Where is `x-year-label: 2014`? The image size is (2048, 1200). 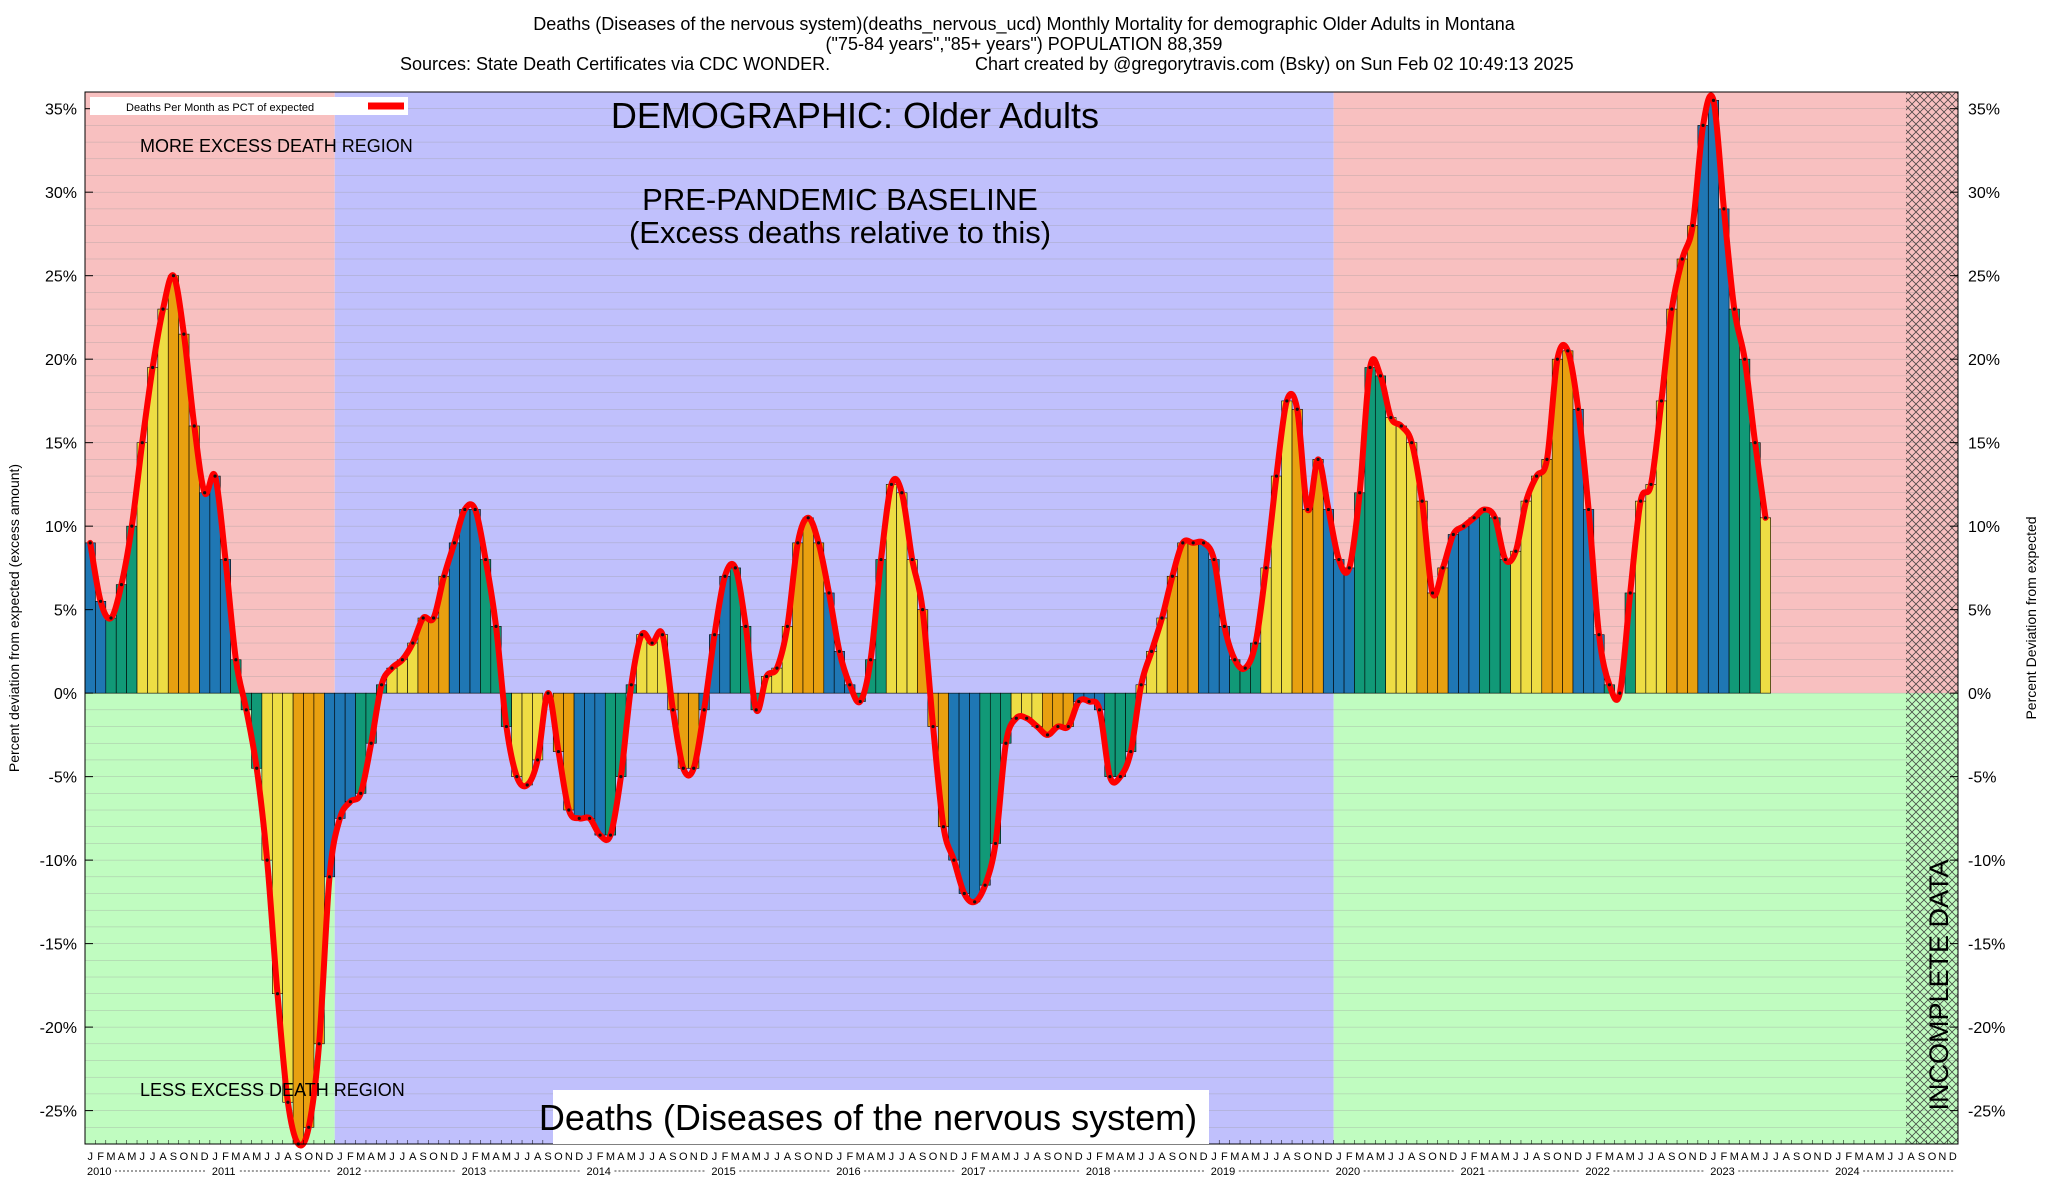 x-year-label: 2014 is located at coordinates (598, 1172).